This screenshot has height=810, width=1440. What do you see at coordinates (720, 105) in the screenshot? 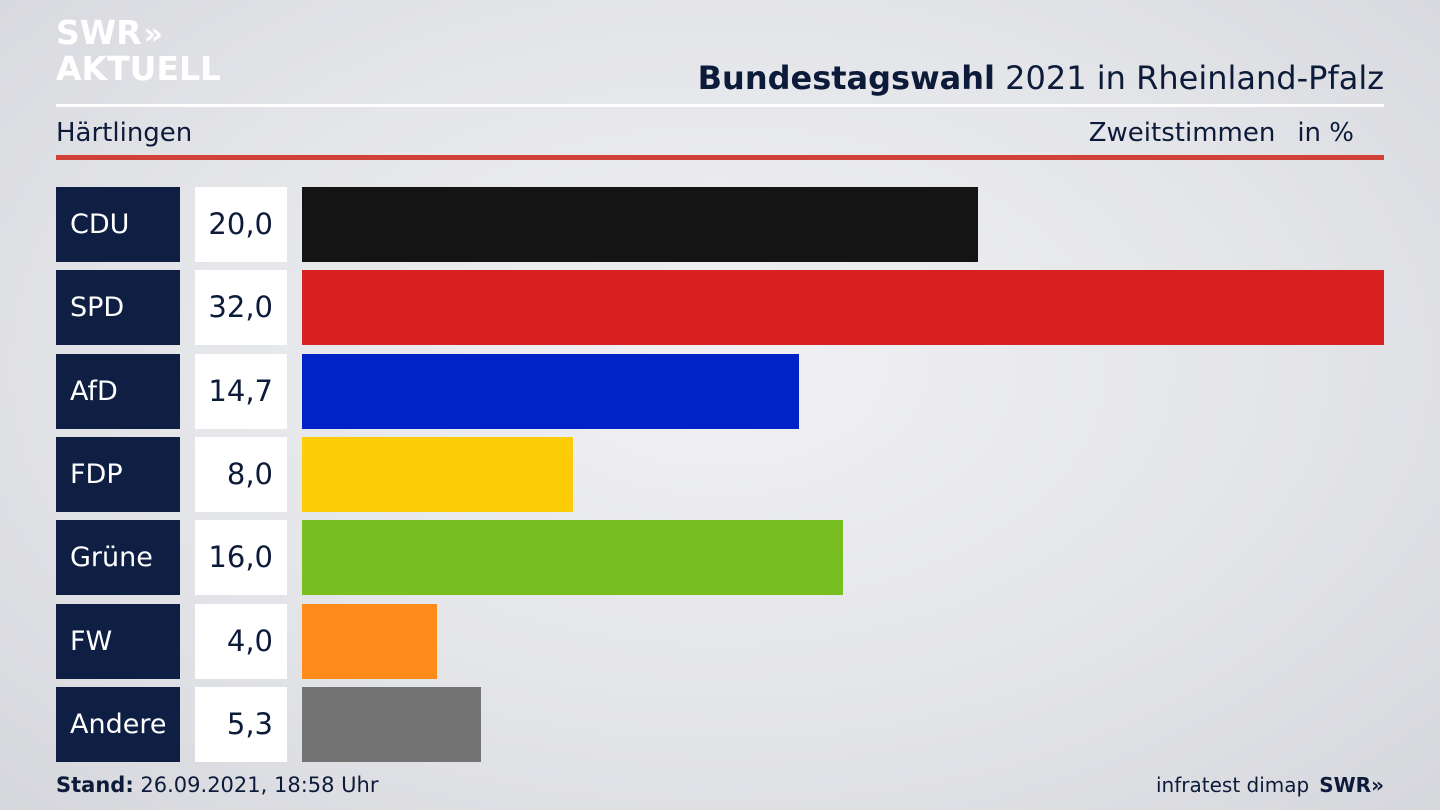
I see `header-divider` at bounding box center [720, 105].